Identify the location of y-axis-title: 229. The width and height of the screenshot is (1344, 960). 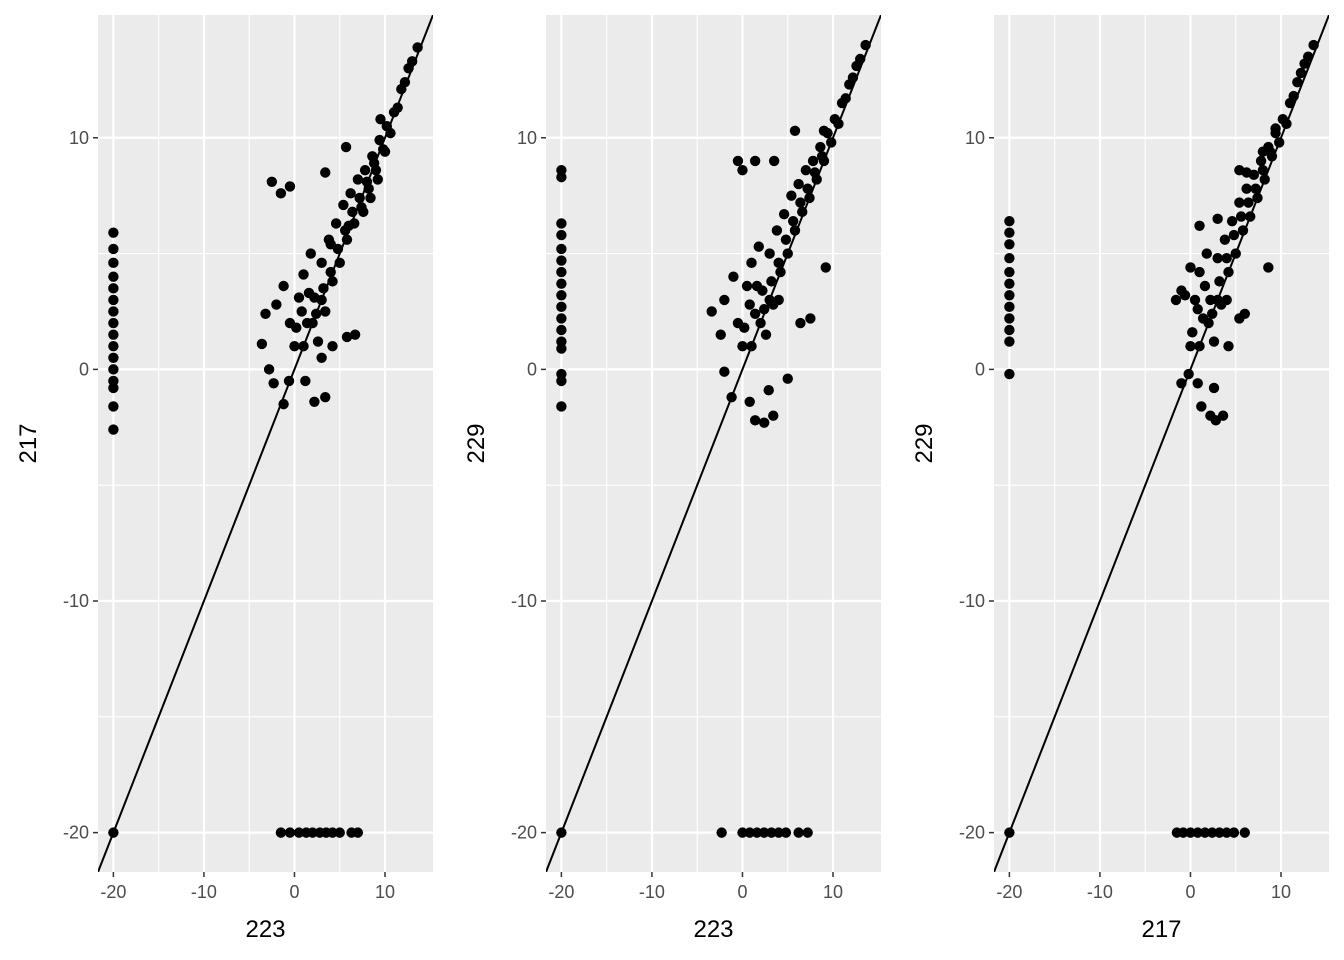
(476, 443).